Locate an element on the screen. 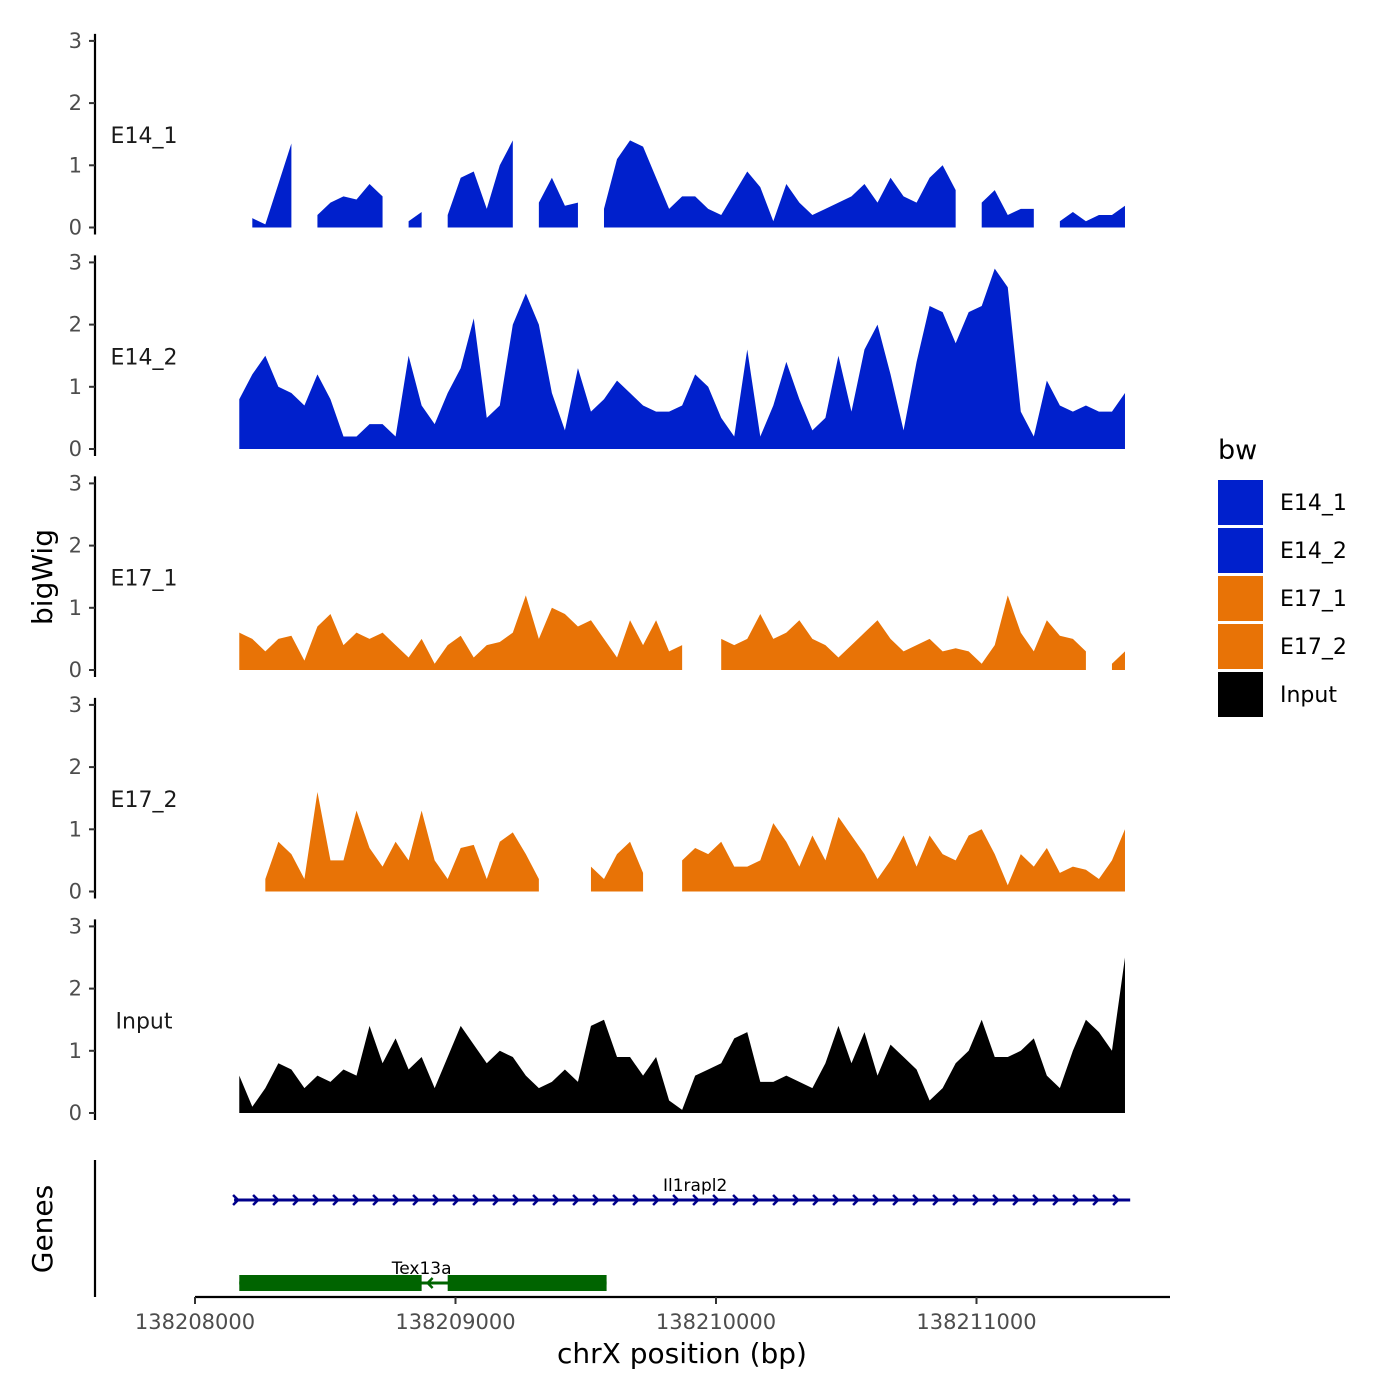 The height and width of the screenshot is (1400, 1400). legend-item: E17_2 is located at coordinates (1282, 646).